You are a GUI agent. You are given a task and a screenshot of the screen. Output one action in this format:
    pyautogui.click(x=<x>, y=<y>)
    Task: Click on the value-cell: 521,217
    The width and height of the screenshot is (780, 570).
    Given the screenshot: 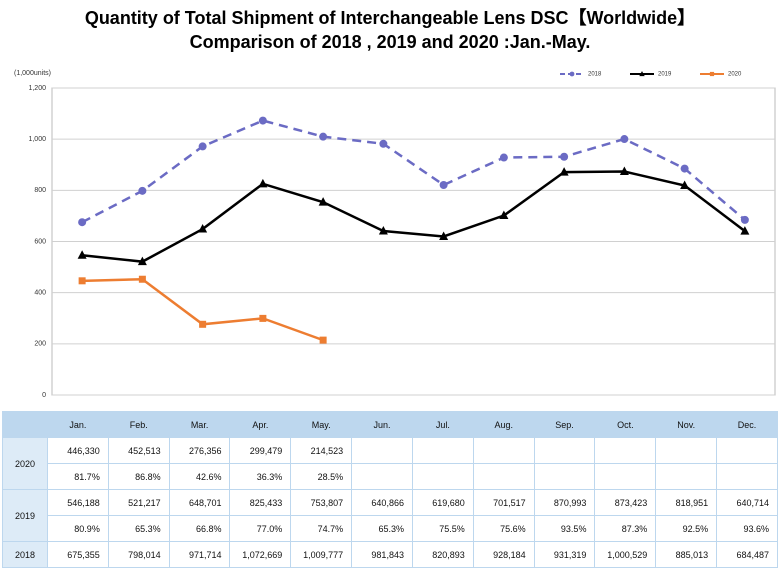 What is the action you would take?
    pyautogui.click(x=138, y=502)
    